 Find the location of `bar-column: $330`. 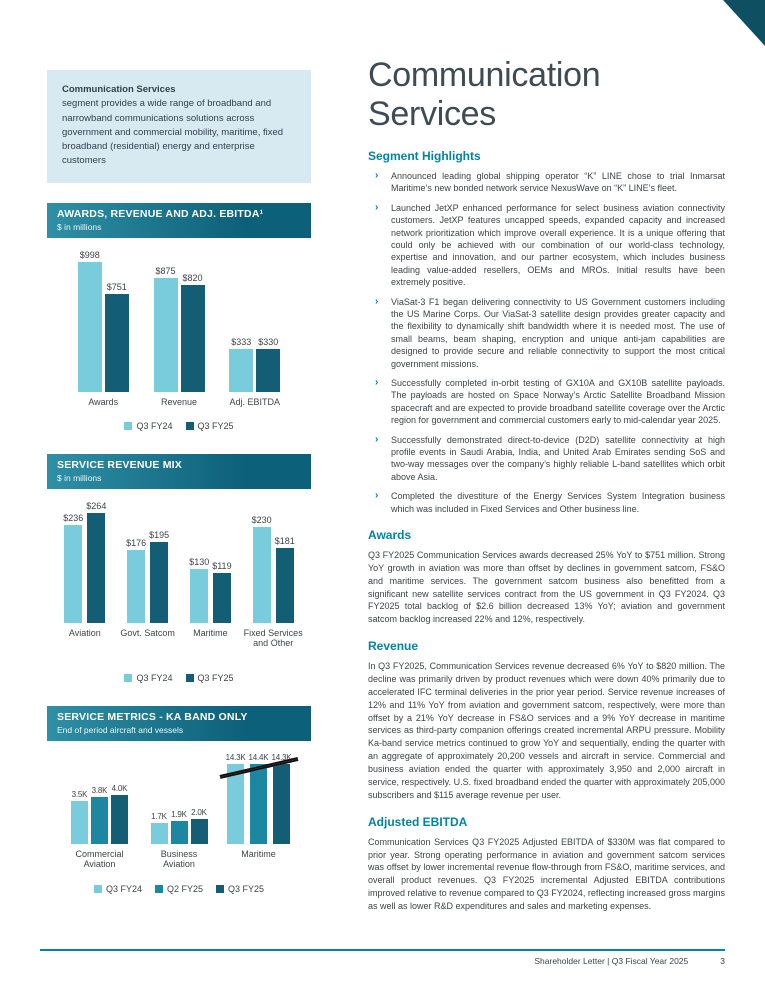

bar-column: $330 is located at coordinates (268, 364).